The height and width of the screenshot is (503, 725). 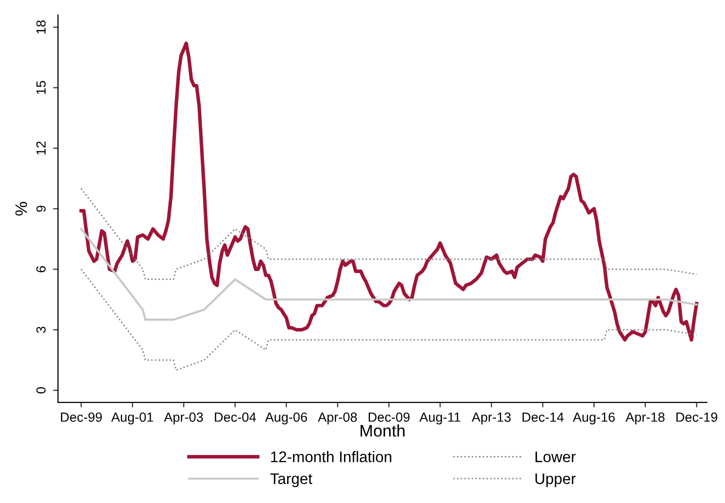 What do you see at coordinates (389, 417) in the screenshot?
I see `x-tick-label: Dec-09` at bounding box center [389, 417].